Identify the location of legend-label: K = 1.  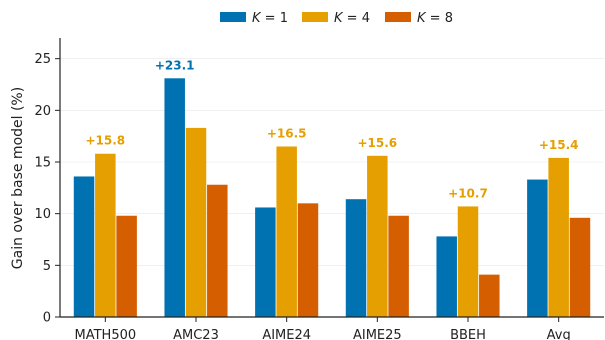
(270, 18).